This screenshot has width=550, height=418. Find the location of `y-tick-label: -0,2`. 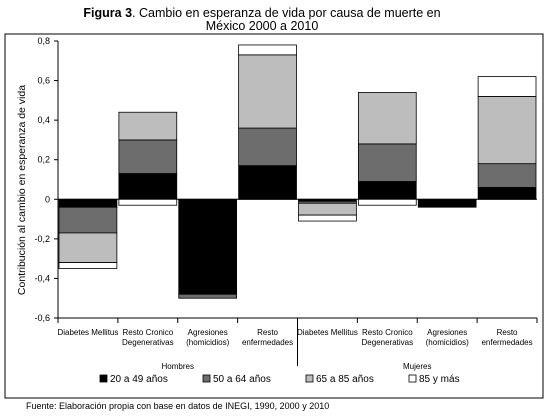

y-tick-label: -0,2 is located at coordinates (42, 239).